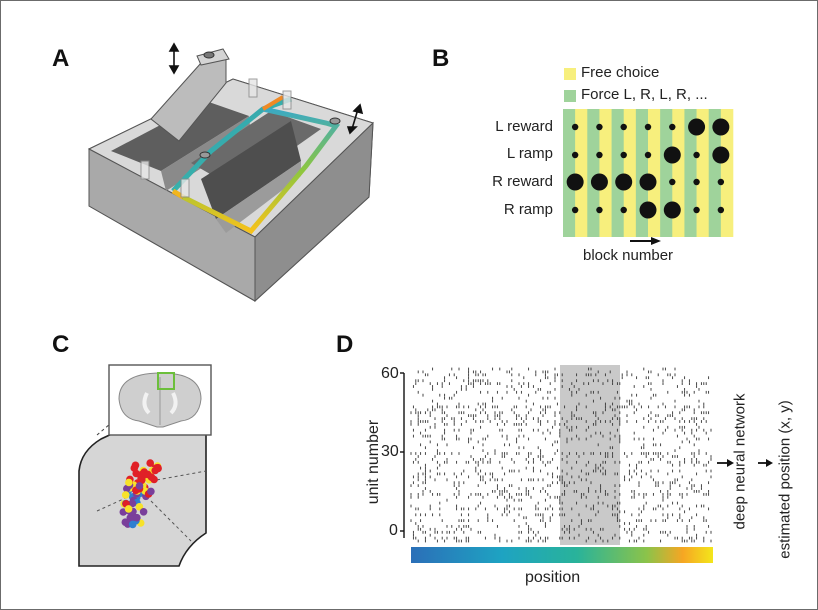 The width and height of the screenshot is (818, 610). What do you see at coordinates (553, 577) in the screenshot?
I see `position-label: position` at bounding box center [553, 577].